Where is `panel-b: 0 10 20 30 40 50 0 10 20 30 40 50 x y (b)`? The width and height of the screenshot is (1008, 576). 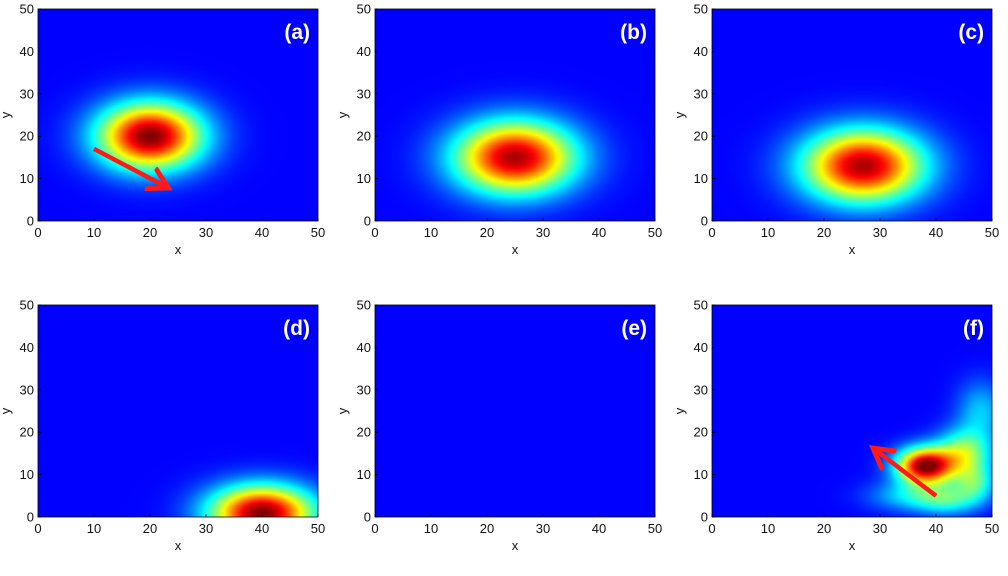
panel-b: 0 10 20 30 40 50 0 10 20 30 40 50 x y (b) is located at coordinates (498, 130).